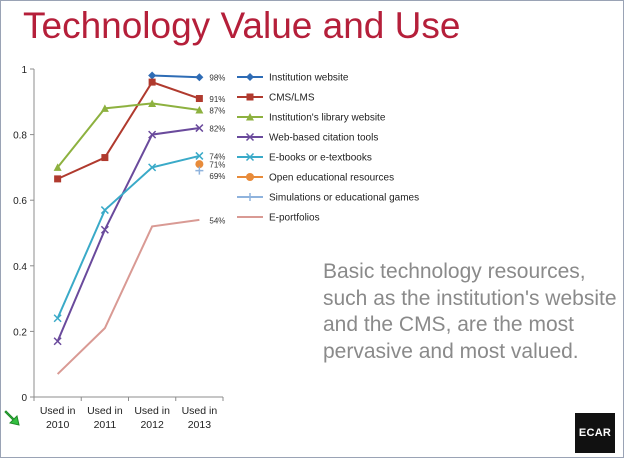 The height and width of the screenshot is (460, 626). Describe the element at coordinates (20, 332) in the screenshot. I see `y-tick-label: 0.2` at that location.